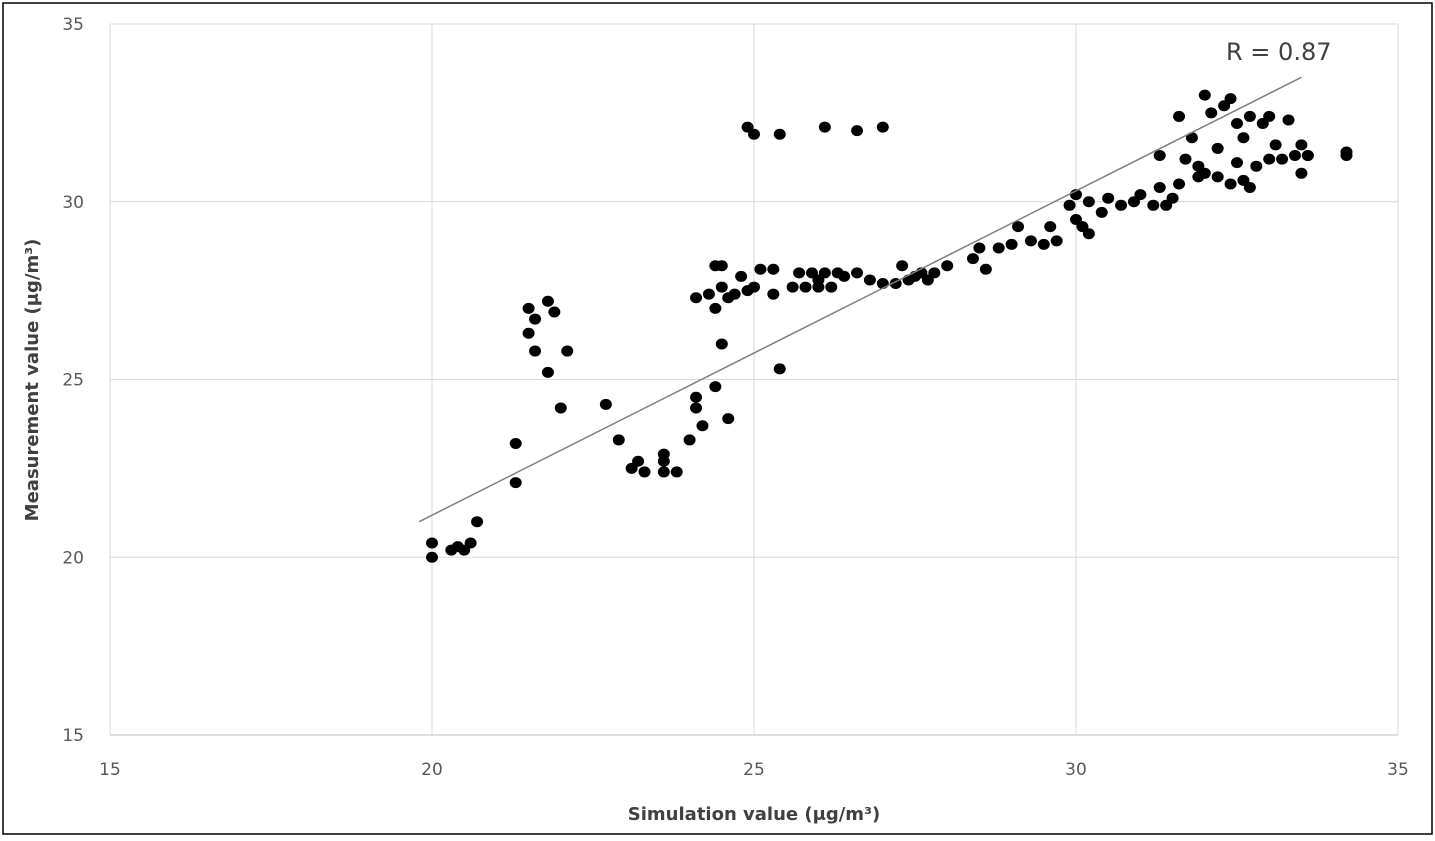 The width and height of the screenshot is (1435, 841). I want to click on y-tick-label: 20, so click(73, 558).